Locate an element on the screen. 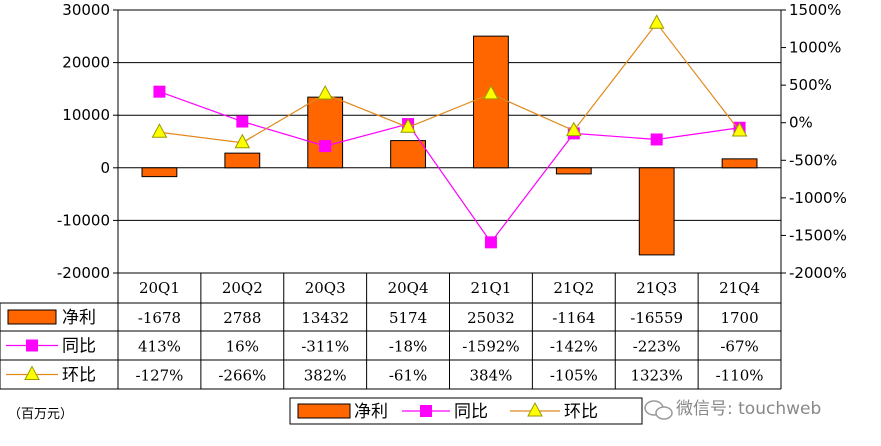 The image size is (881, 446). table-cell: 382% is located at coordinates (325, 376).